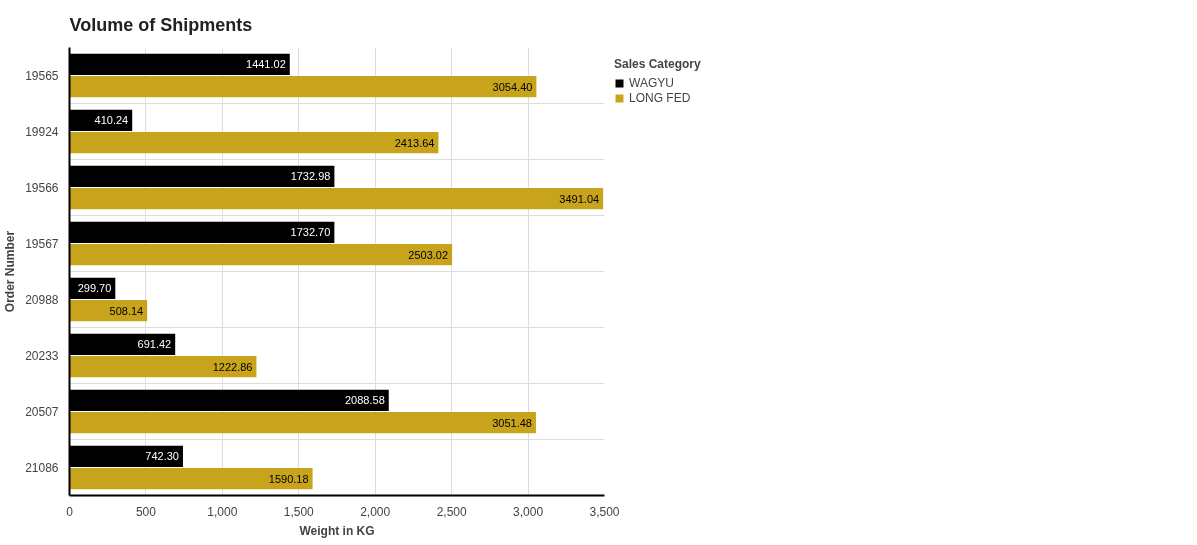 This screenshot has height=545, width=1197. I want to click on data-label: 1441.02, so click(266, 64).